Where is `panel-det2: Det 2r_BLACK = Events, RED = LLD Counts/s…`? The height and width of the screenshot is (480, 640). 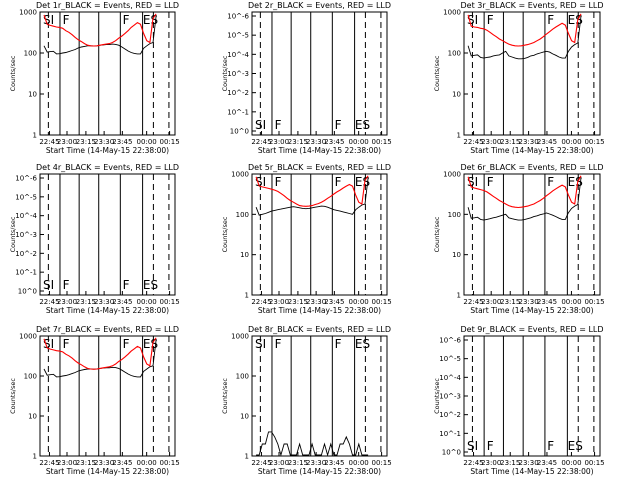
panel-det2: Det 2r_BLACK = Events, RED = LLD Counts/s… is located at coordinates (306, 78).